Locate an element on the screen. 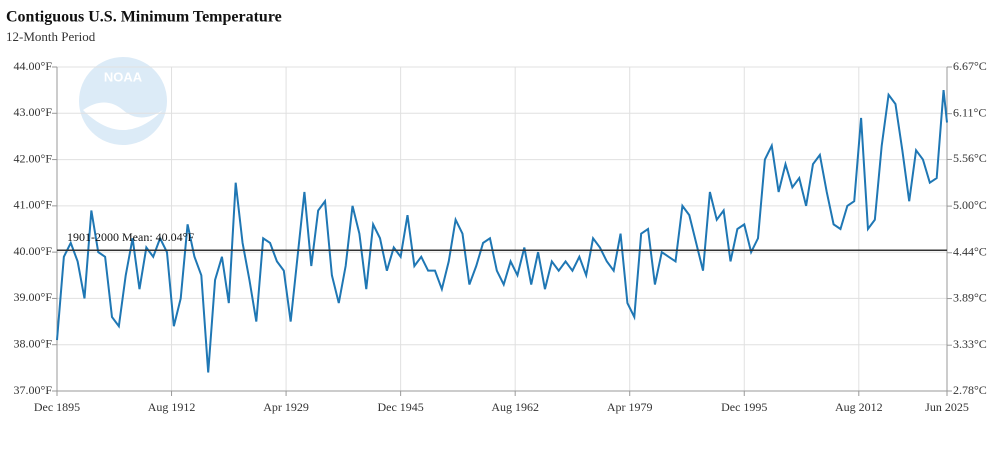  logo-text: NOAA is located at coordinates (123, 76).